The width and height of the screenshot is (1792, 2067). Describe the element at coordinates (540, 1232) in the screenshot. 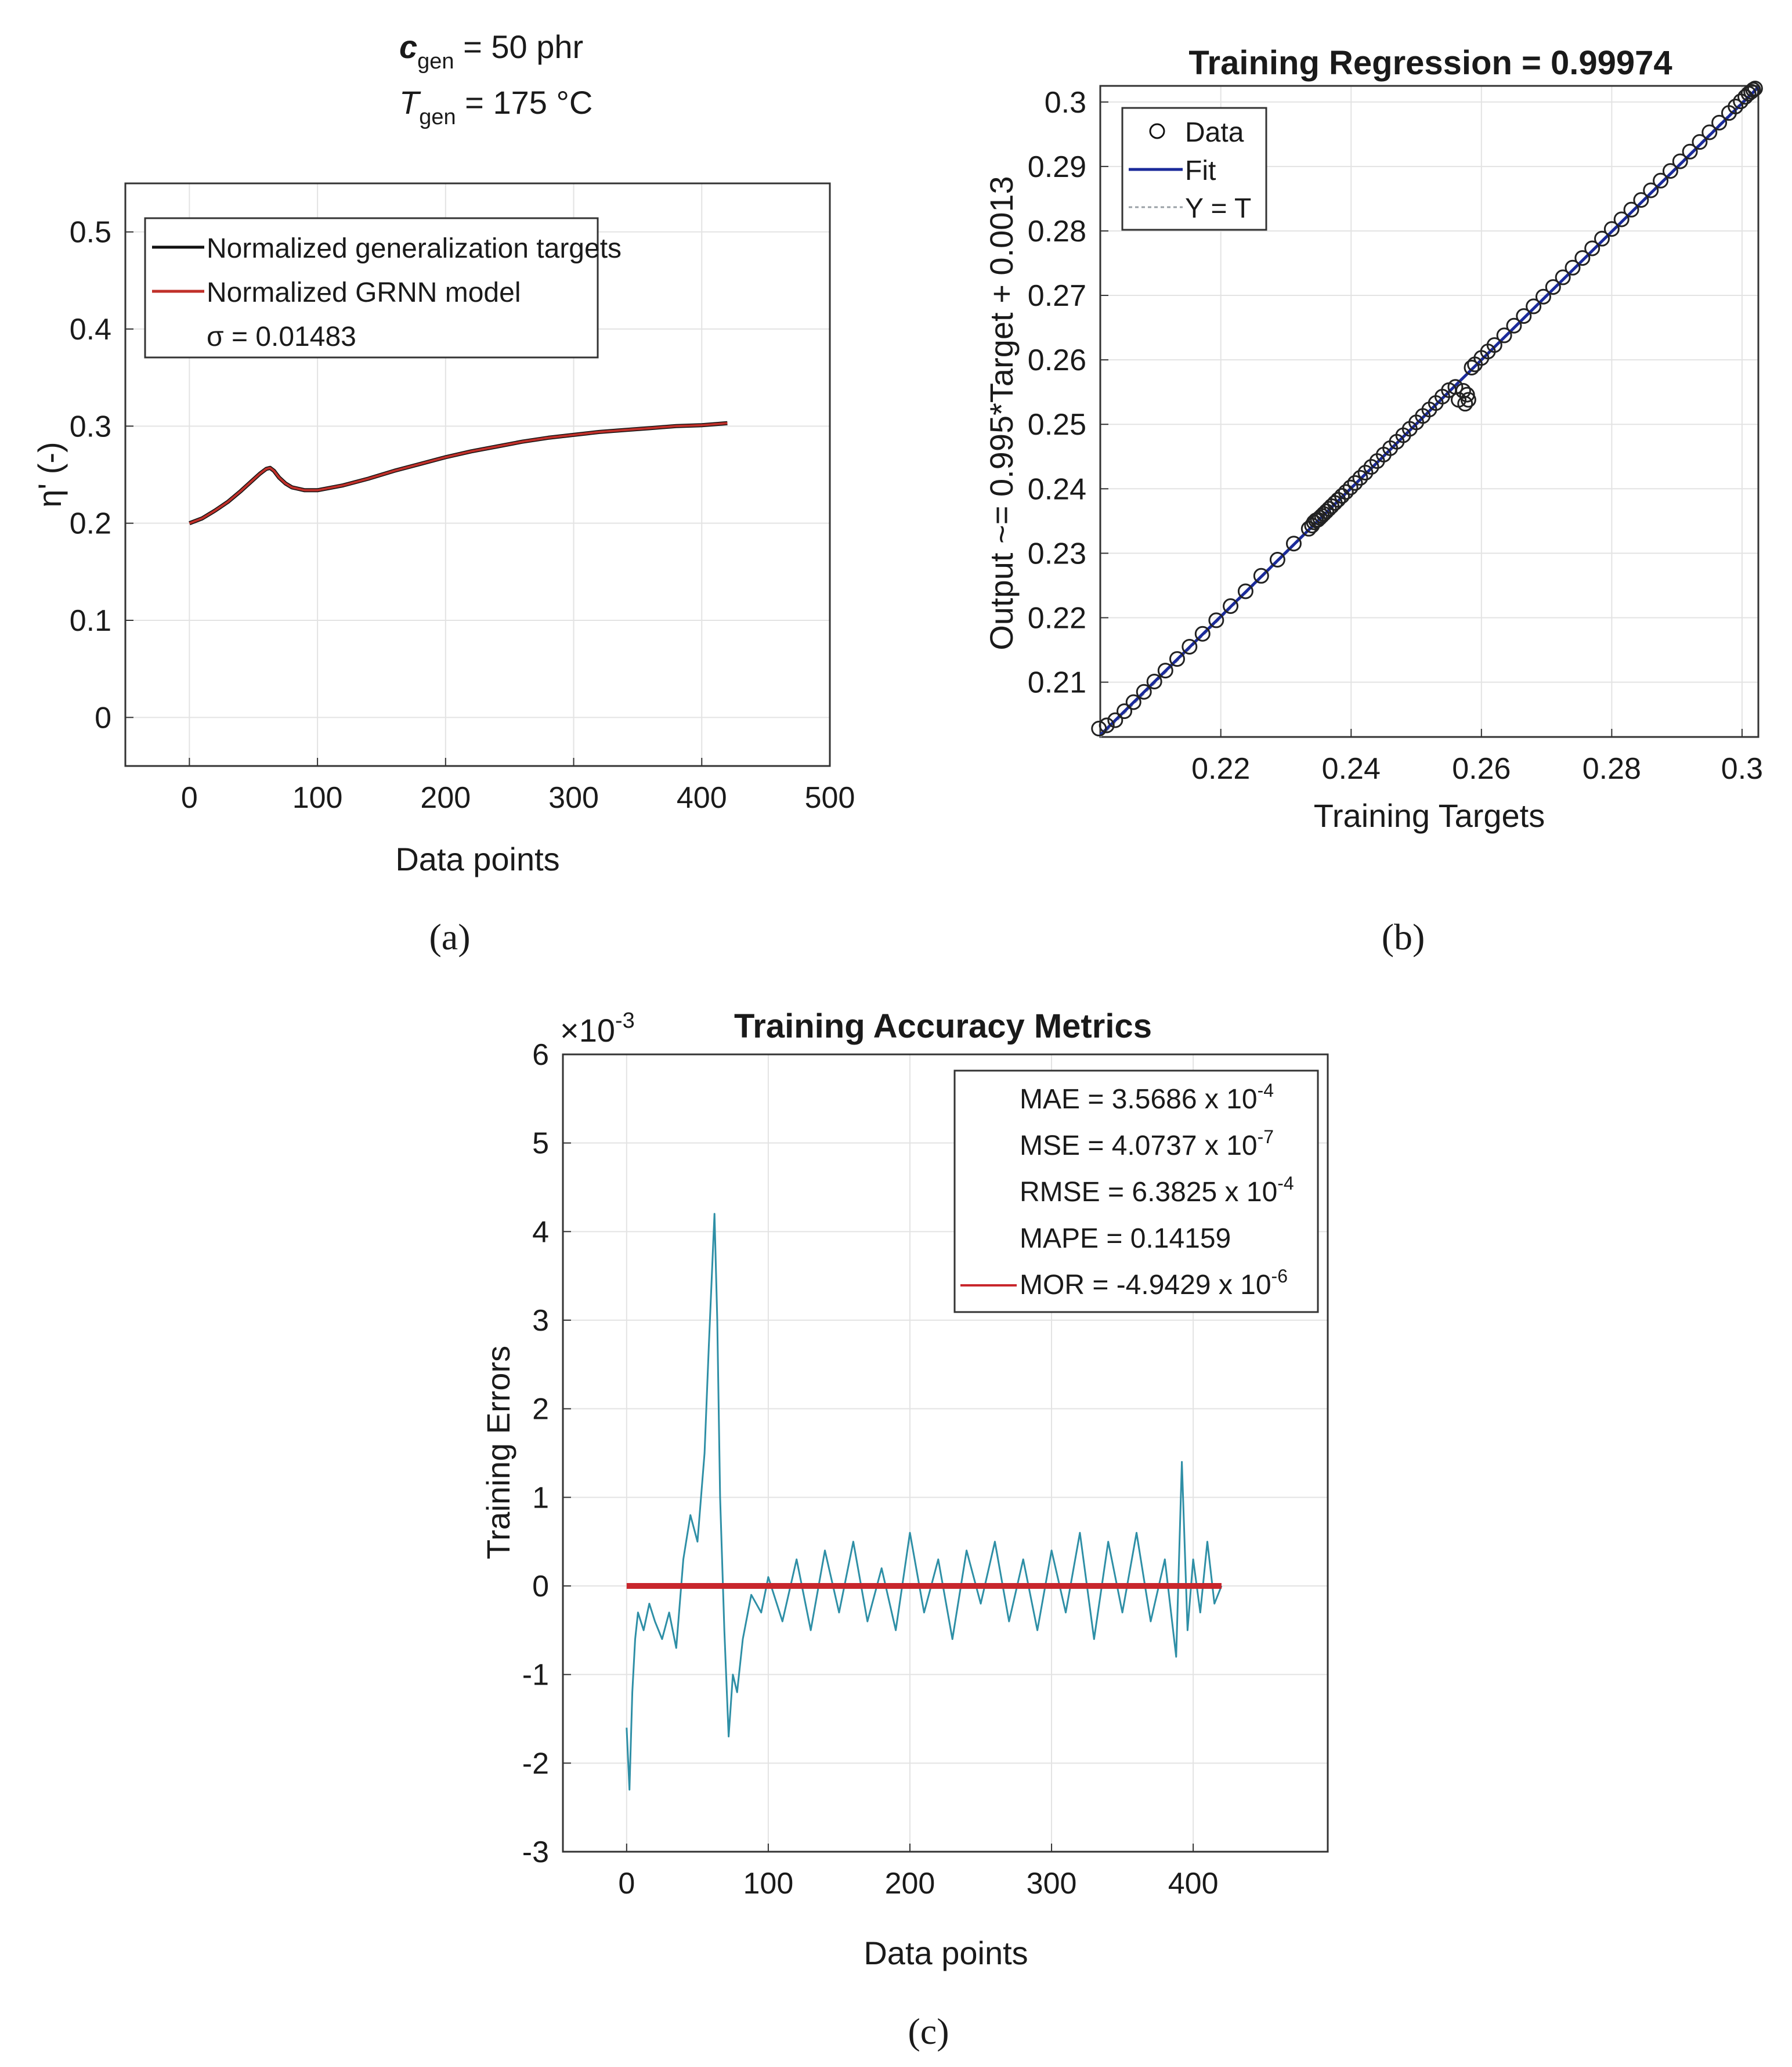

I see `chart-c-ytick-label: 4` at that location.